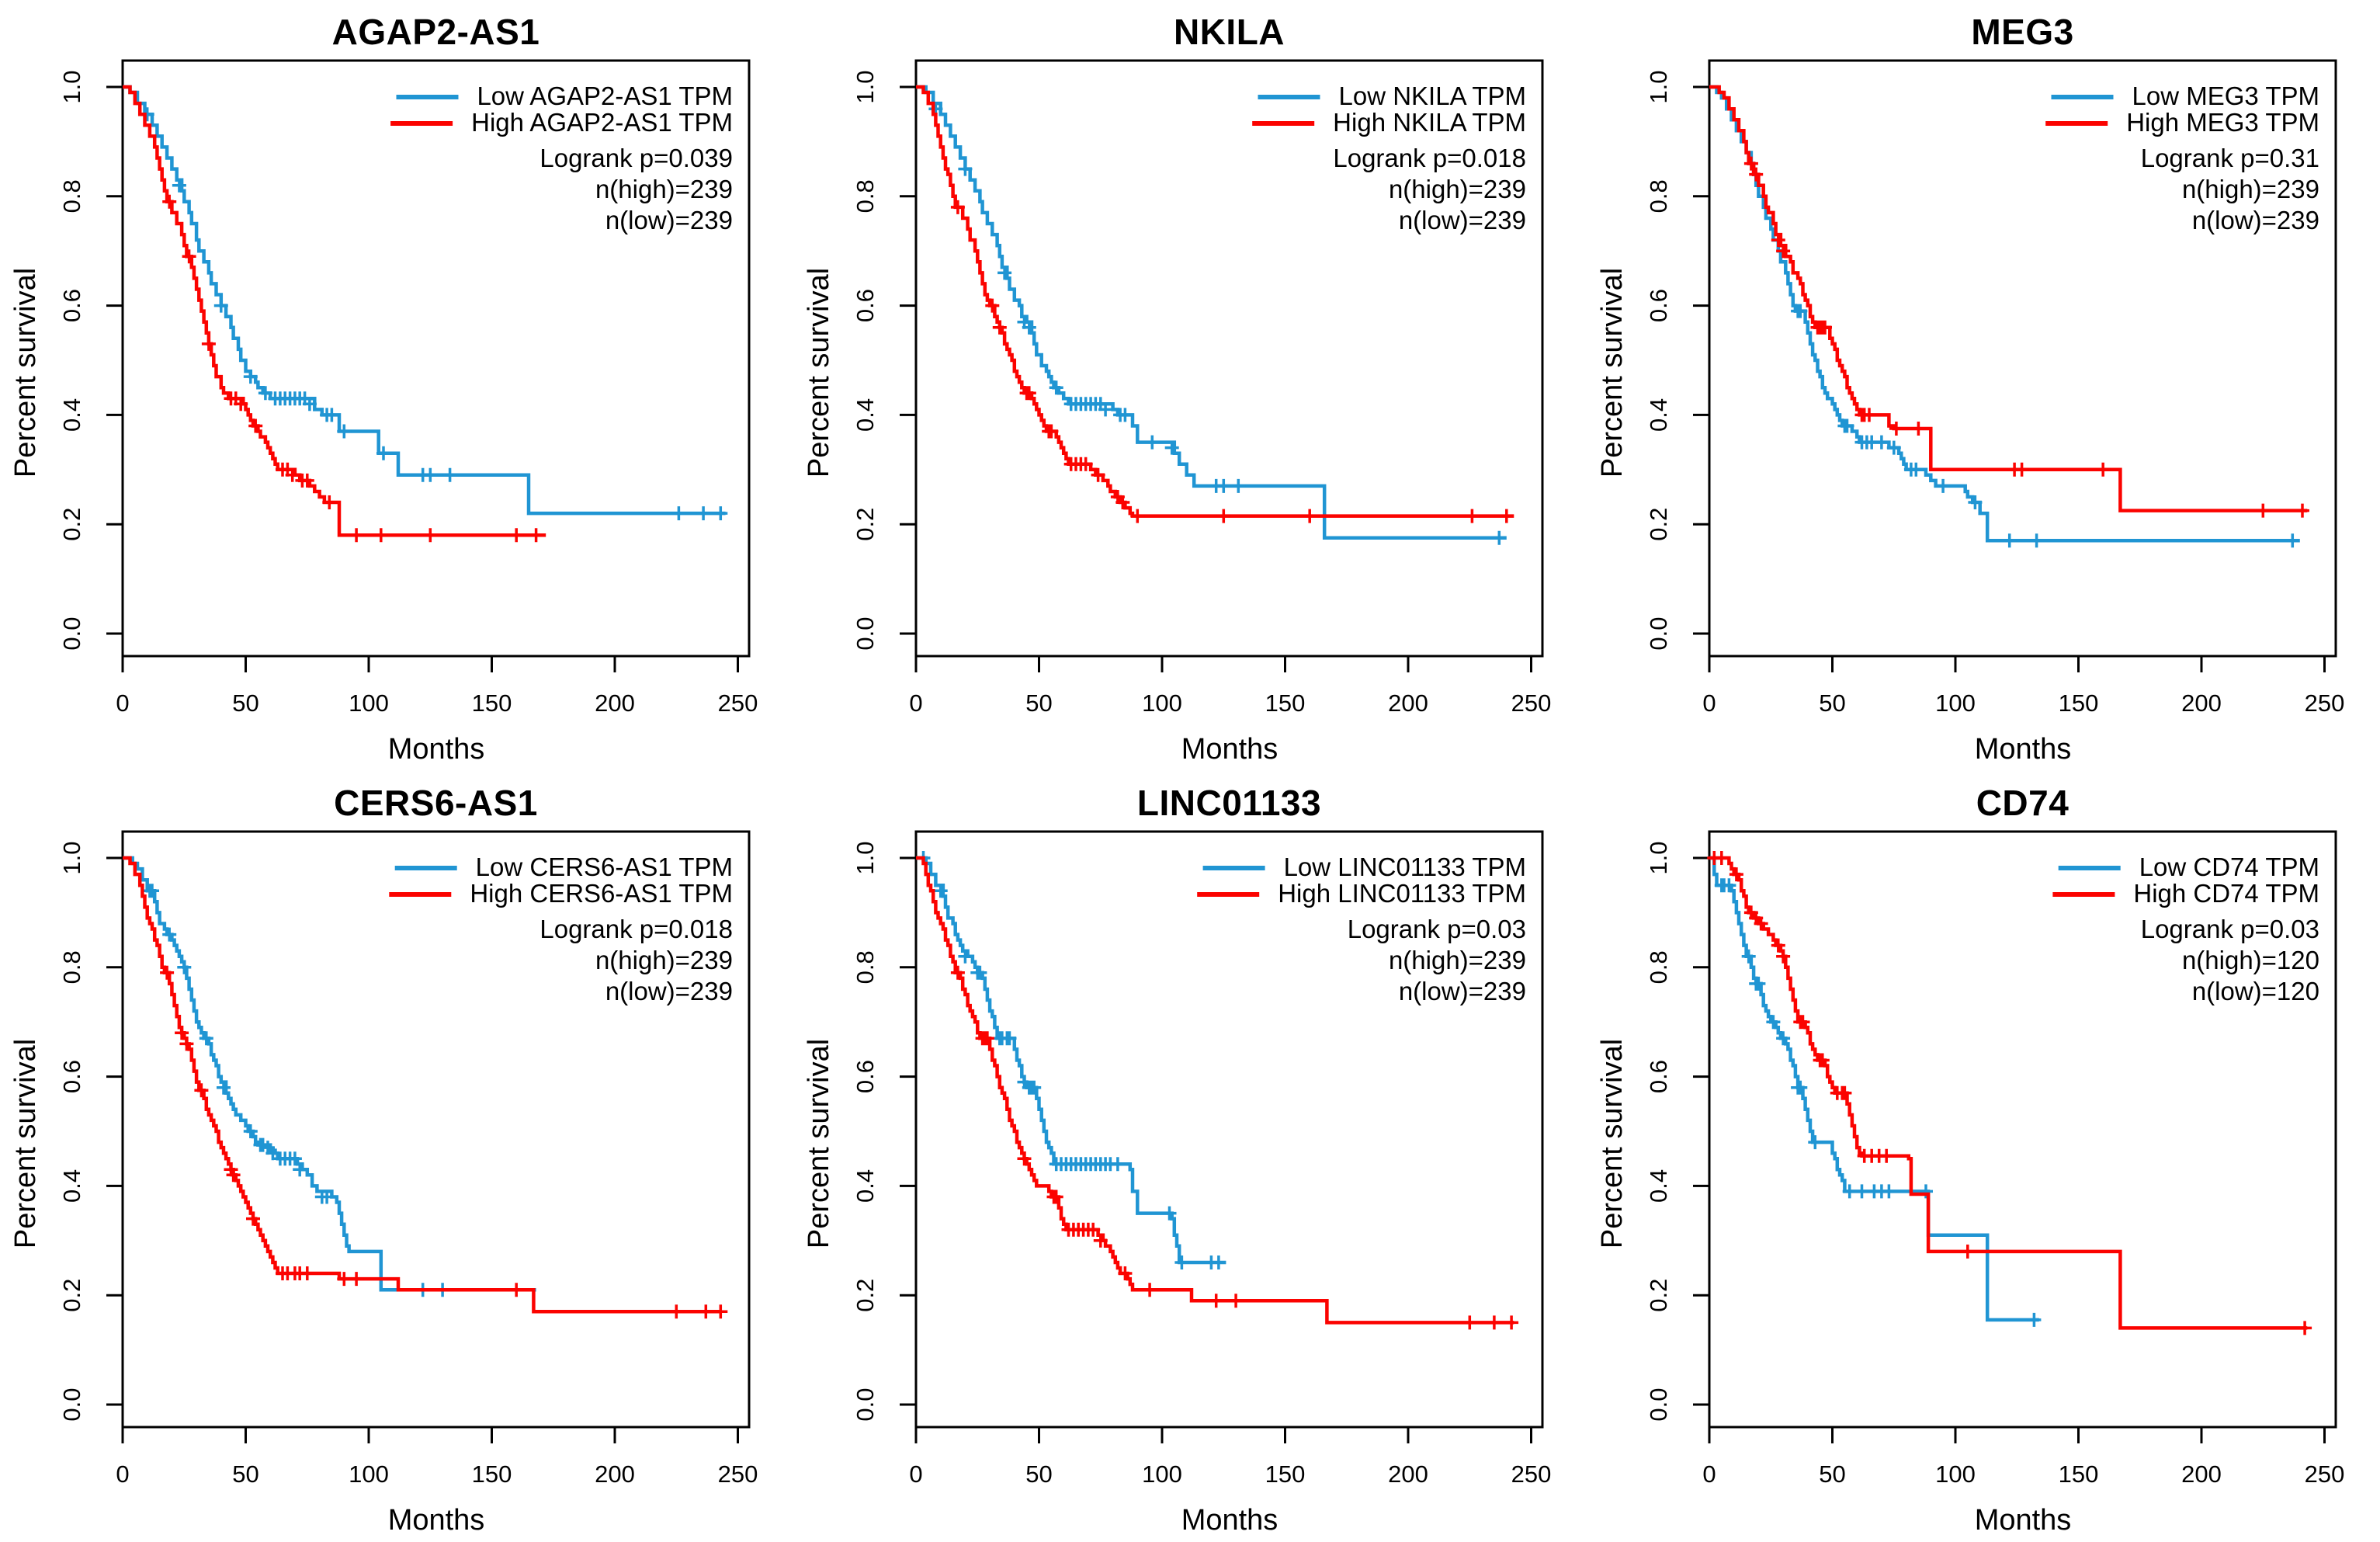  Describe the element at coordinates (1229, 803) in the screenshot. I see `panel-title: LINC01133` at that location.